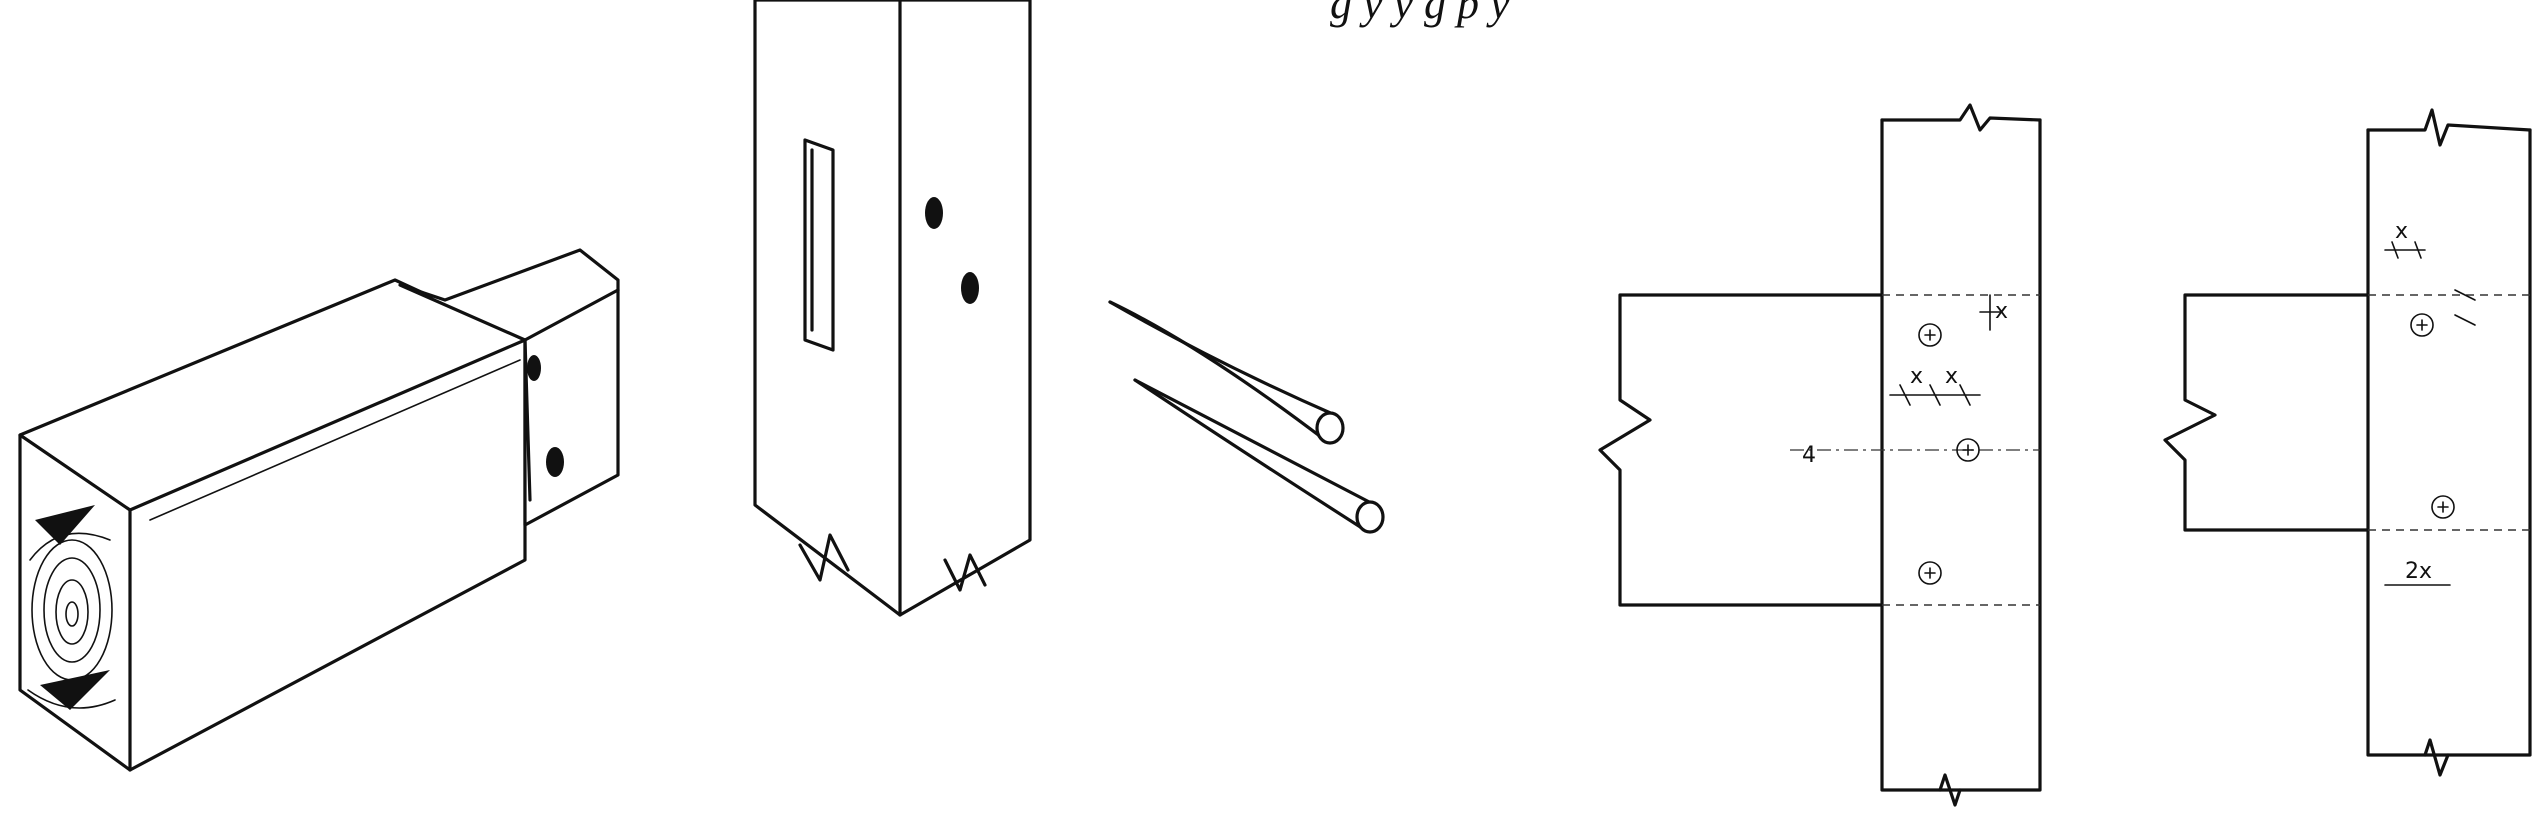  Describe the element at coordinates (65, 525) in the screenshot. I see `break-mark-upper` at that location.